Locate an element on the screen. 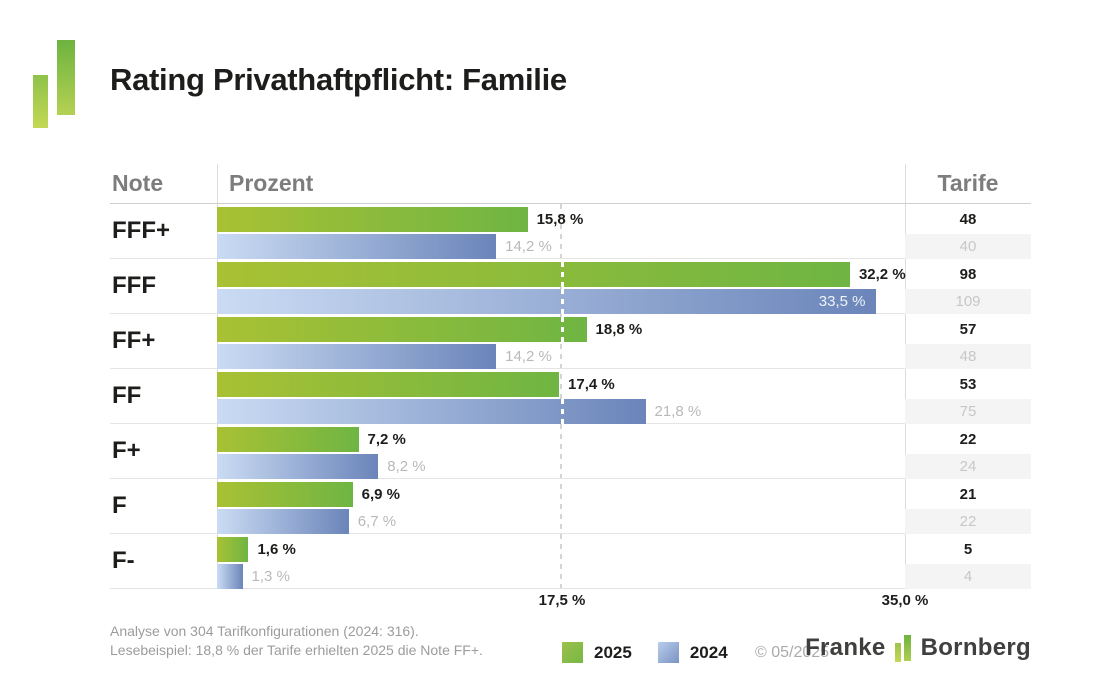 This screenshot has height=688, width=1100. x-axis: 17,5 % 35,0 % is located at coordinates (570, 601).